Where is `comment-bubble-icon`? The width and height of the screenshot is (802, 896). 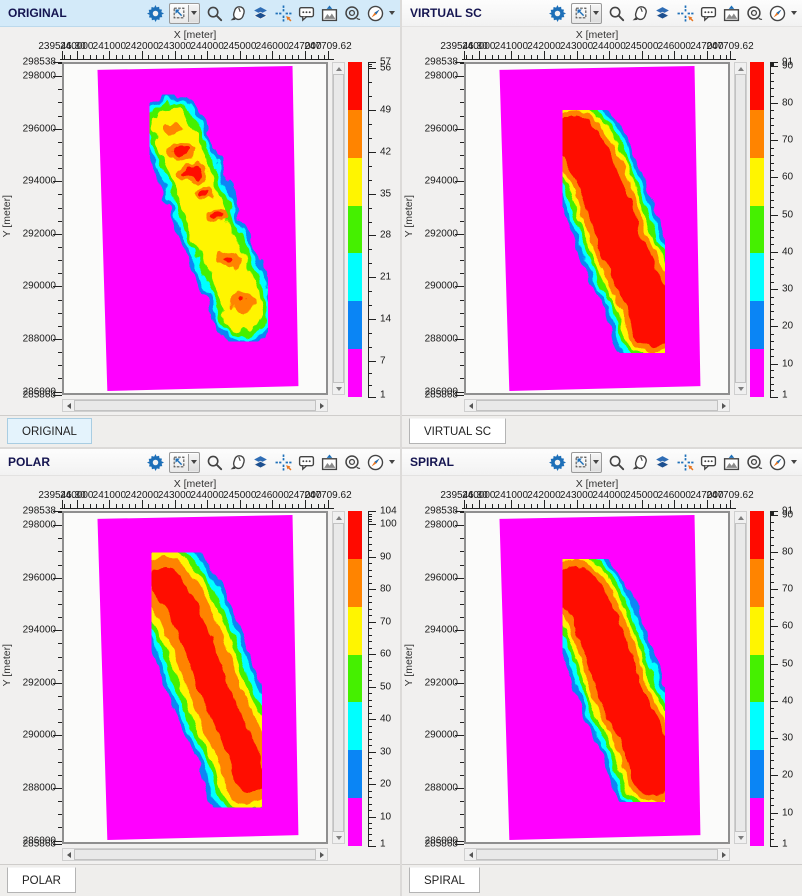 comment-bubble-icon is located at coordinates (708, 13).